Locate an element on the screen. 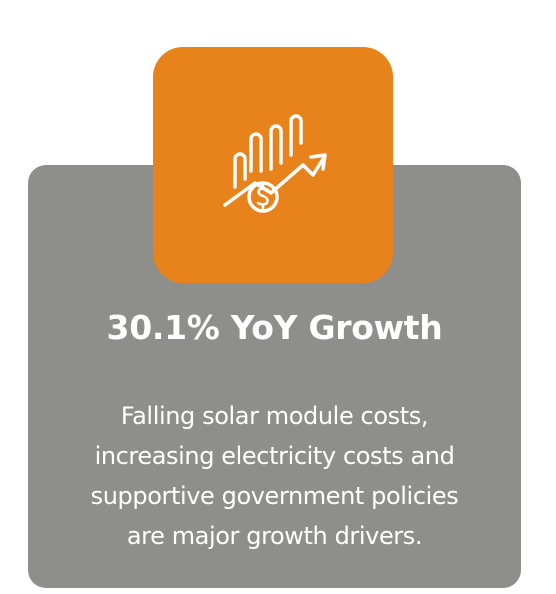 Image resolution: width=556 pixels, height=594 pixels. growth-icon is located at coordinates (275, 163).